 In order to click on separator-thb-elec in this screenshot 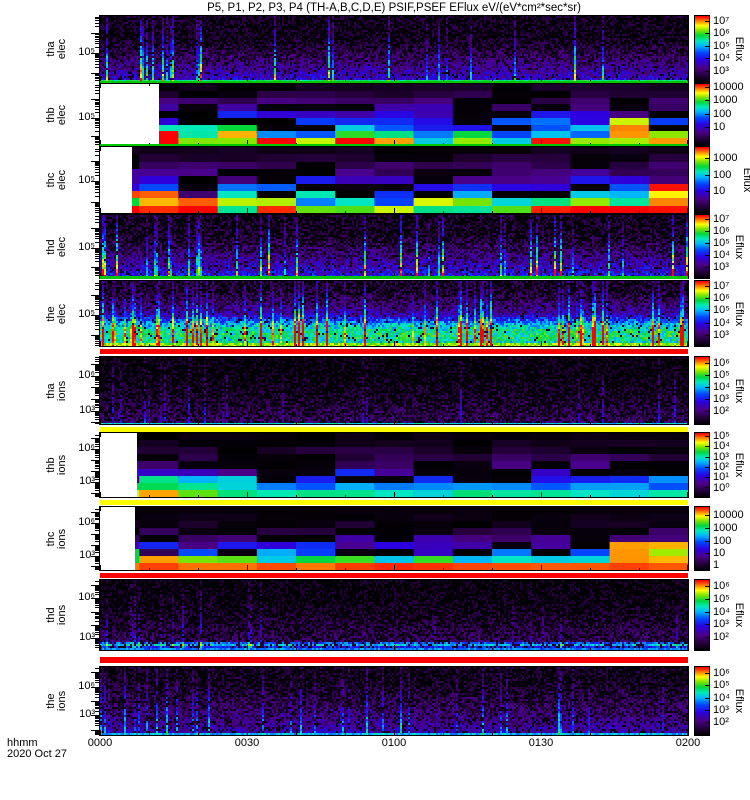, I will do `click(394, 145)`.